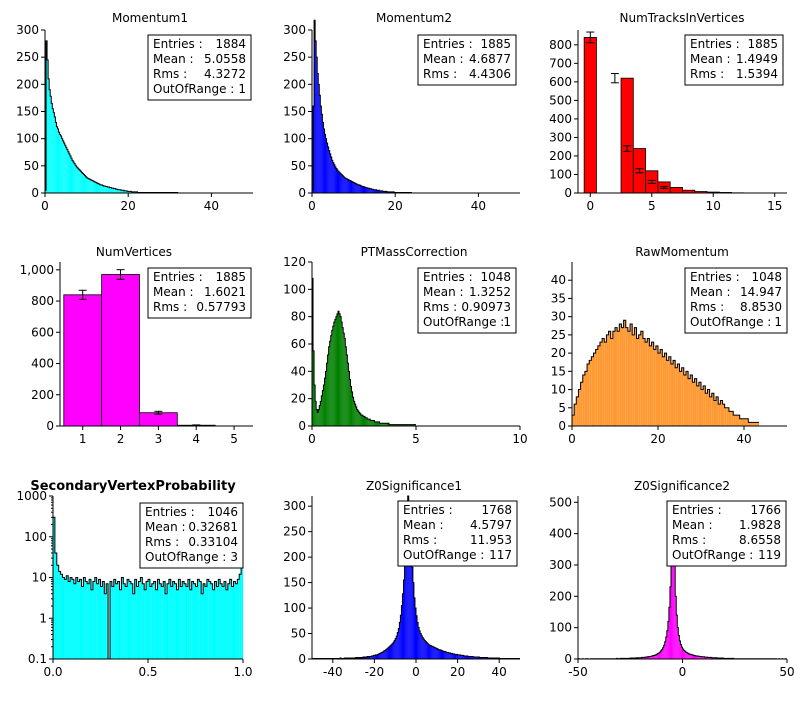  Describe the element at coordinates (414, 18) in the screenshot. I see `panel-title: Momentum2` at that location.